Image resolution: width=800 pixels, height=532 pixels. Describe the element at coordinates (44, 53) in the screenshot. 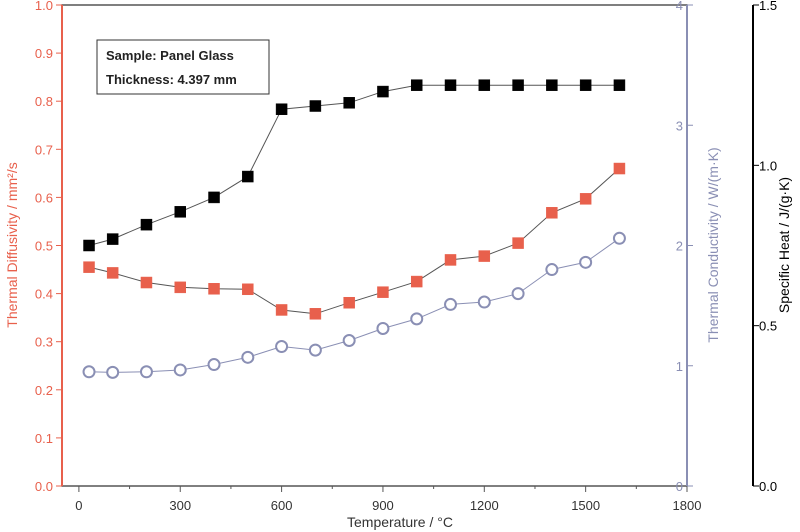

I see `y-left-tick-label: 0.9` at that location.